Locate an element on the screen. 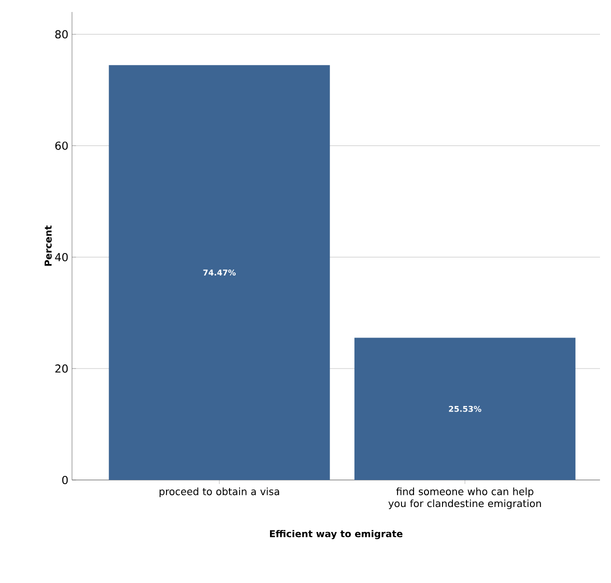  x-tick-label: proceed to obtain a visa is located at coordinates (220, 492).